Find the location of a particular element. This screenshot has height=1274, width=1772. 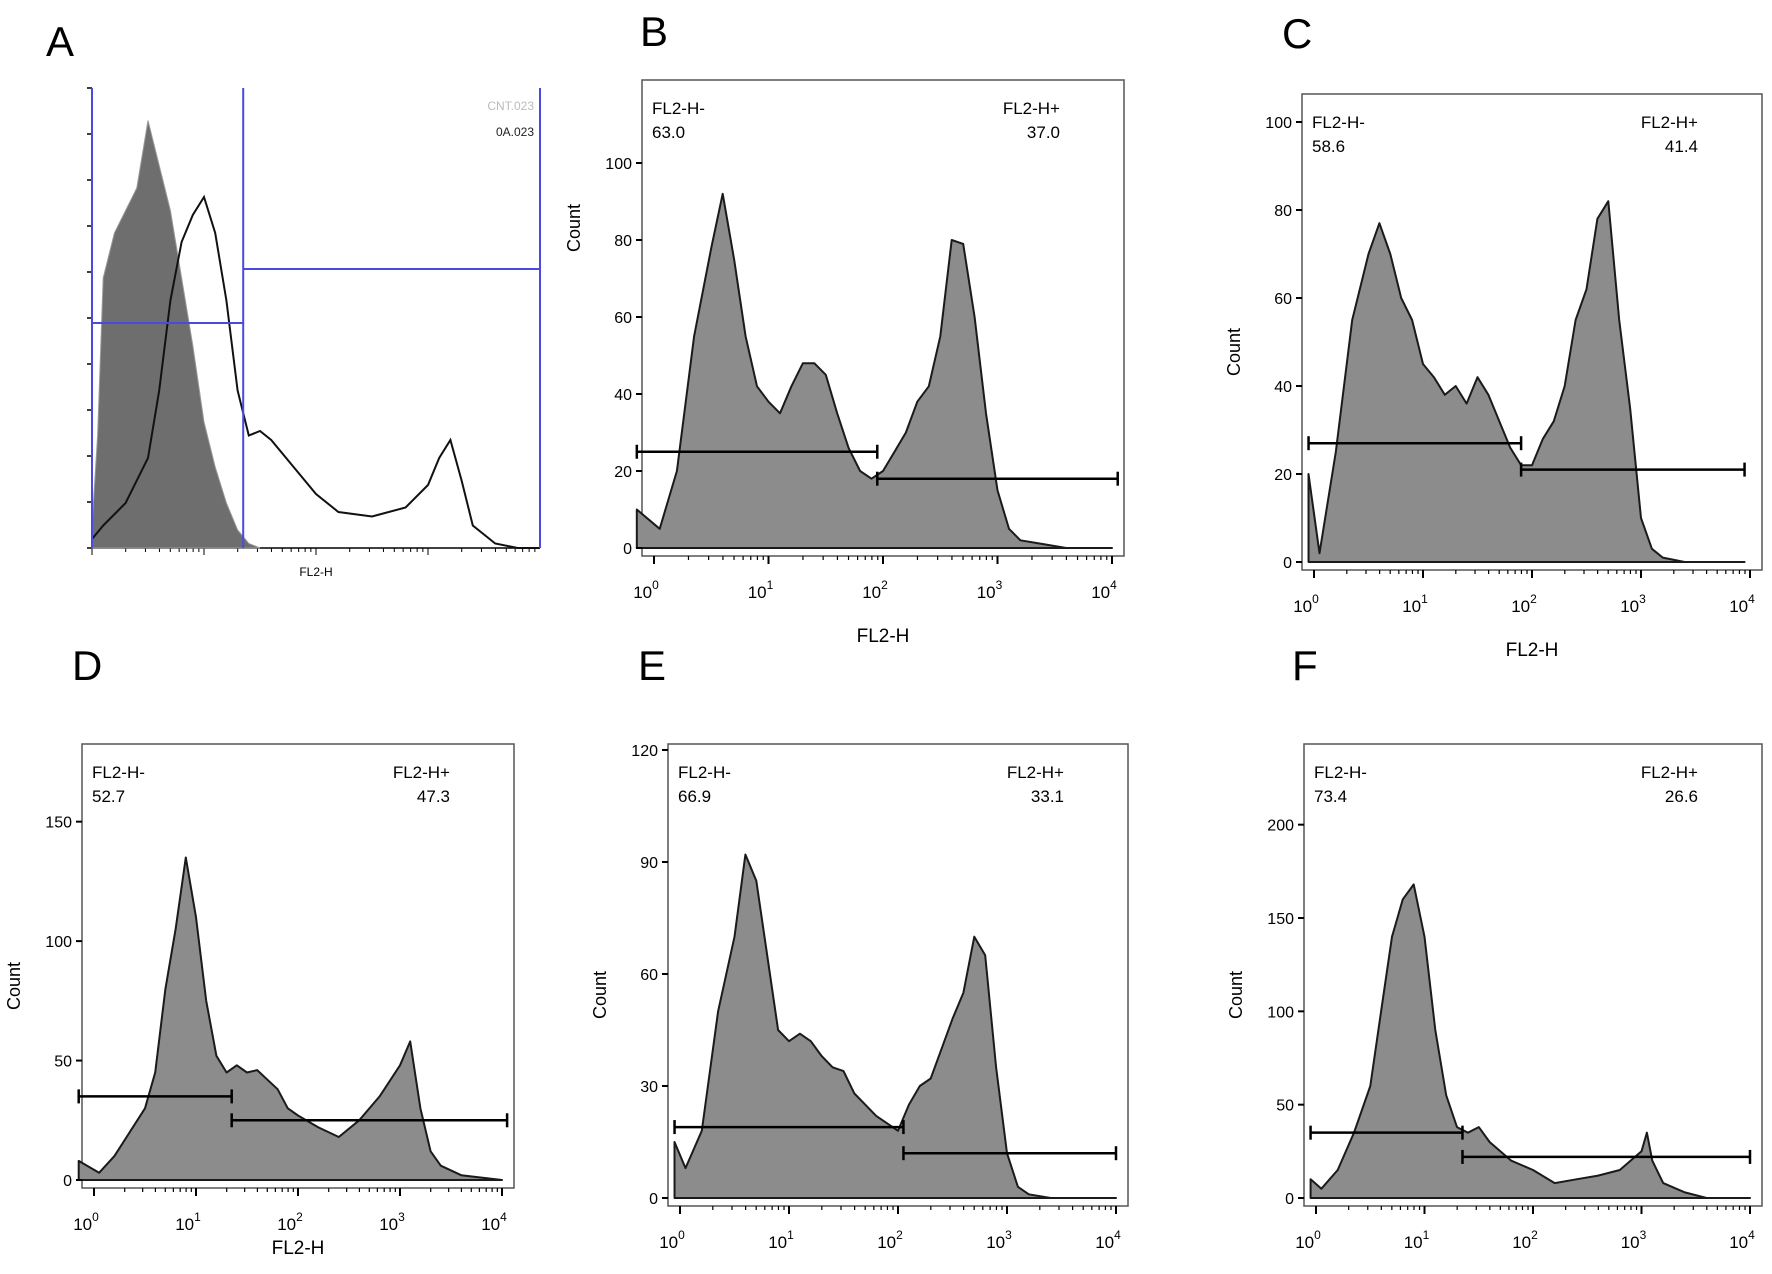

histogram-outline-series is located at coordinates (315, 371).